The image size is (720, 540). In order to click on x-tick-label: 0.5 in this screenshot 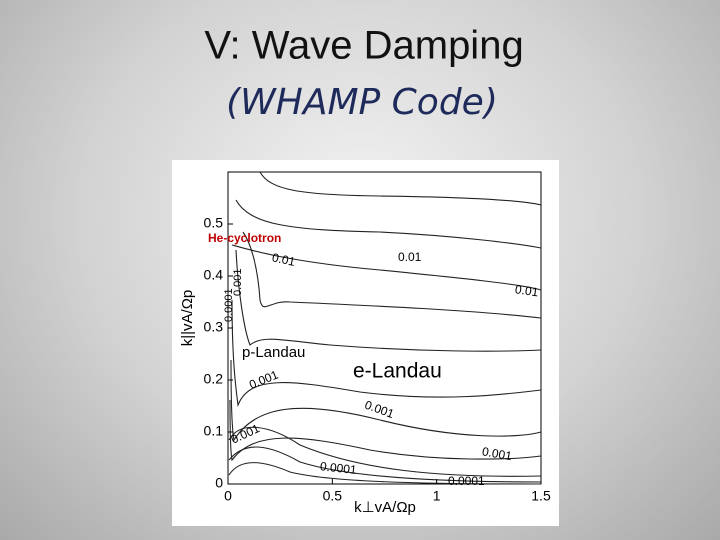, I will do `click(333, 496)`.